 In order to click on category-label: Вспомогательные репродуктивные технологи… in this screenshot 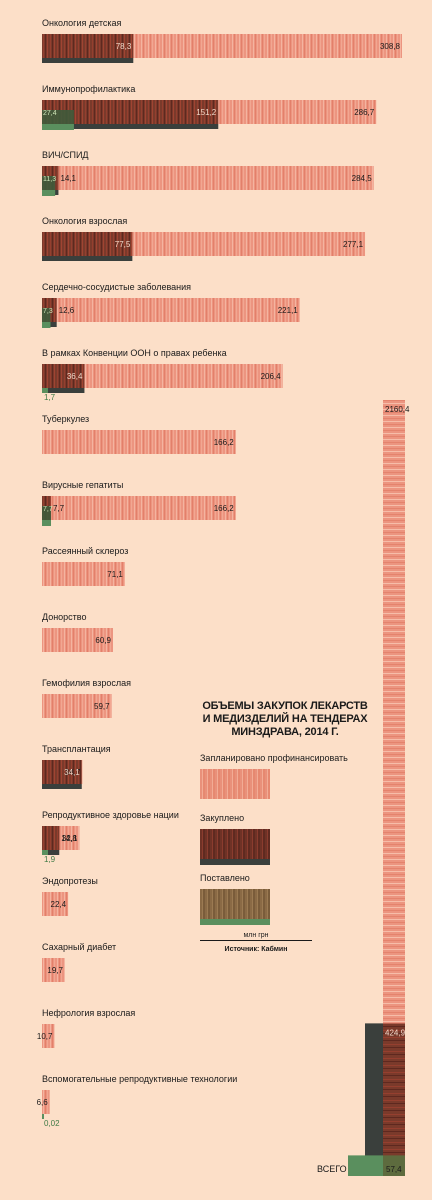, I will do `click(139, 1079)`.